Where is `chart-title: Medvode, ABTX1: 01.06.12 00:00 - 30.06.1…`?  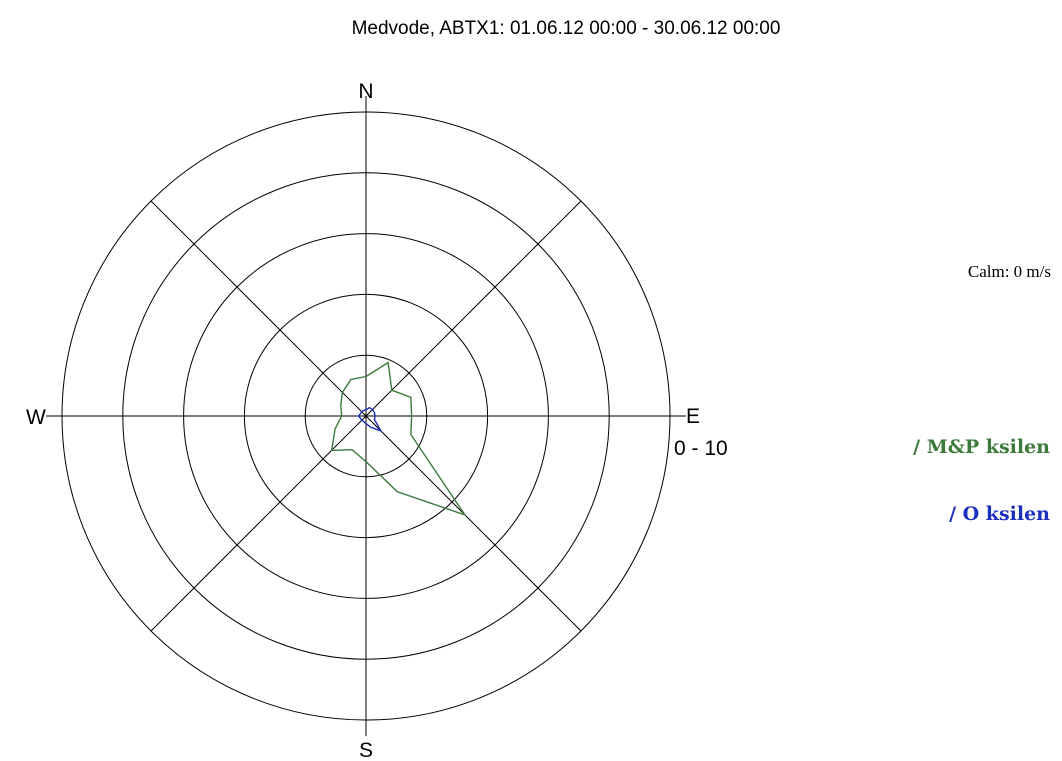 chart-title: Medvode, ABTX1: 01.06.12 00:00 - 30.06.1… is located at coordinates (566, 28).